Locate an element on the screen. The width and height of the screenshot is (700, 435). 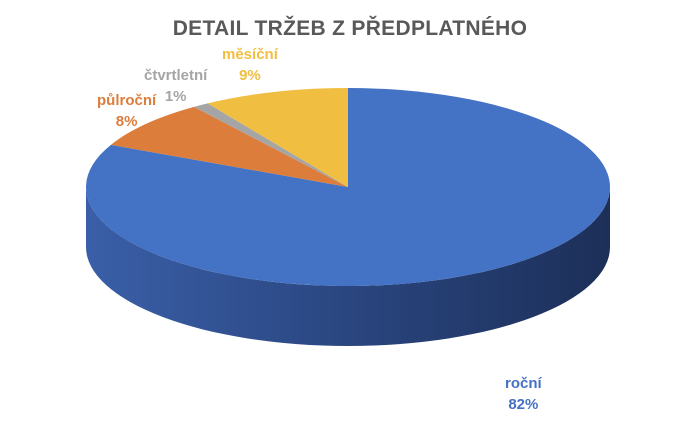
data-label-ctvrtletni: čtvrtletní 1% is located at coordinates (176, 86).